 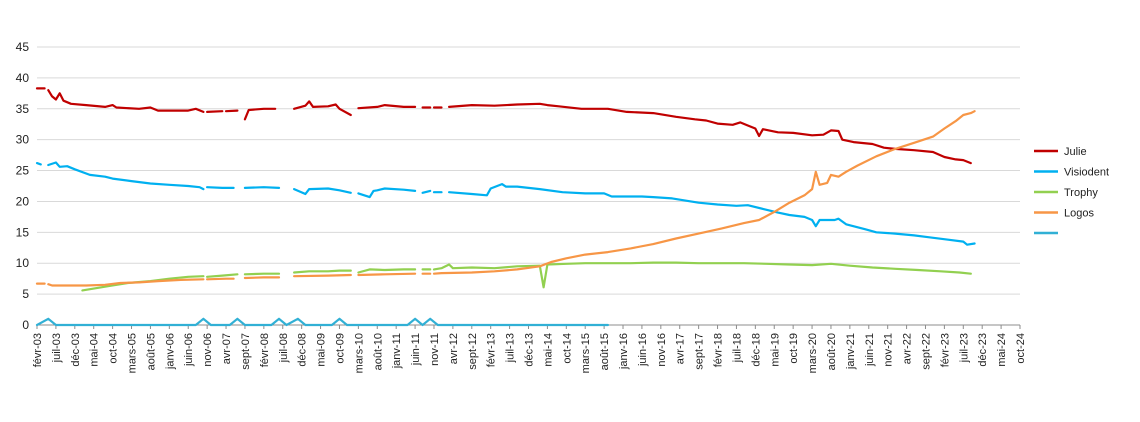 I want to click on x-tick-label: juin-21, so click(x=870, y=350).